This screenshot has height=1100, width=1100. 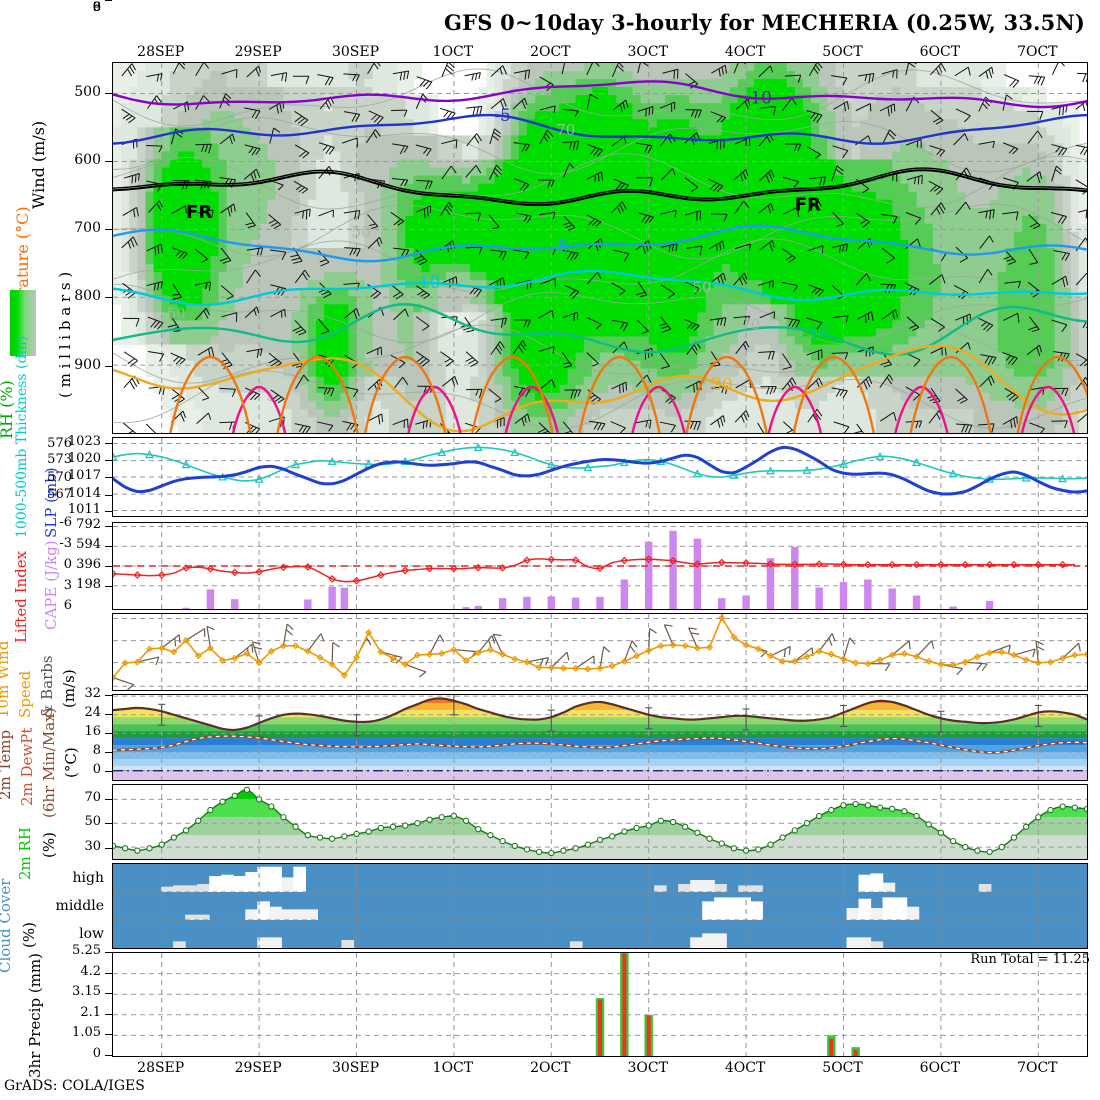 I want to click on thickness-axis-label: 1000-500mb Thickness (dm), so click(x=22, y=436).